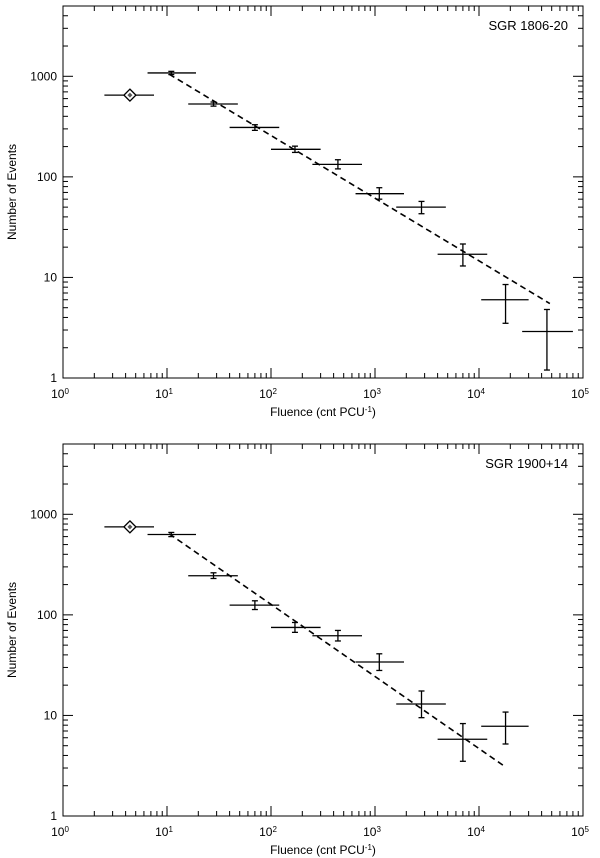 This screenshot has width=600, height=858. Describe the element at coordinates (529, 25) in the screenshot. I see `annotation-label: SGR 1806-20` at that location.